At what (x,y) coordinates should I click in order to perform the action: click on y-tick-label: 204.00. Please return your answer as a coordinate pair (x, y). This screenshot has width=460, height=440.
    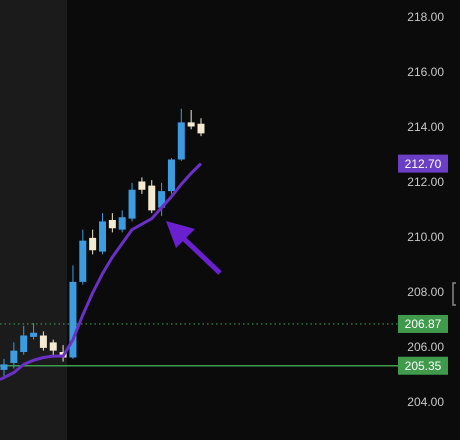
    Looking at the image, I should click on (425, 402).